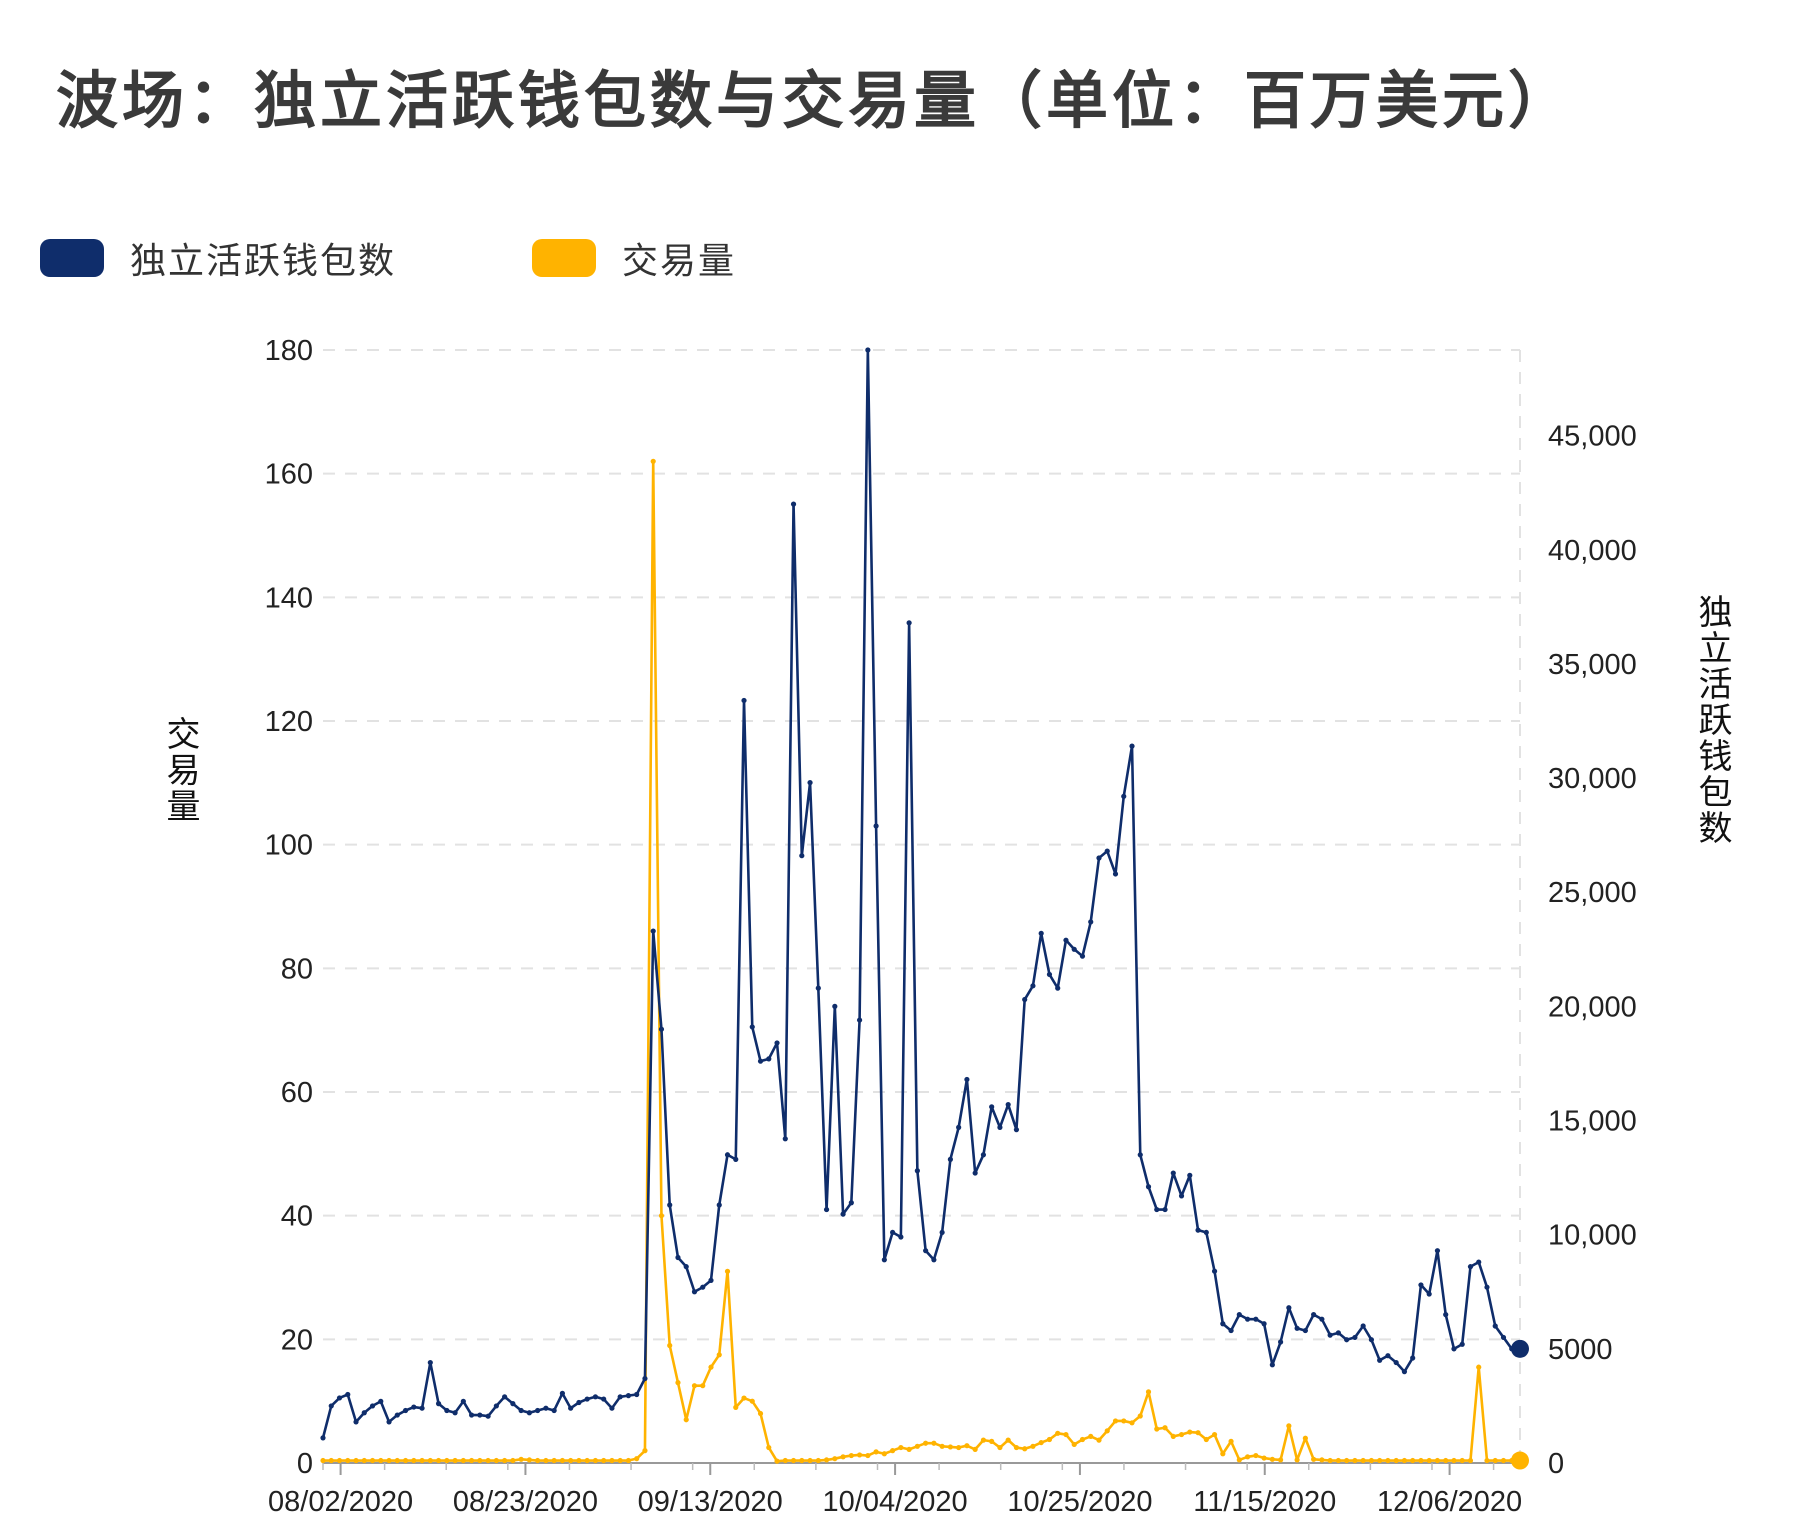  I want to click on series-end-marker, so click(1520, 1460).